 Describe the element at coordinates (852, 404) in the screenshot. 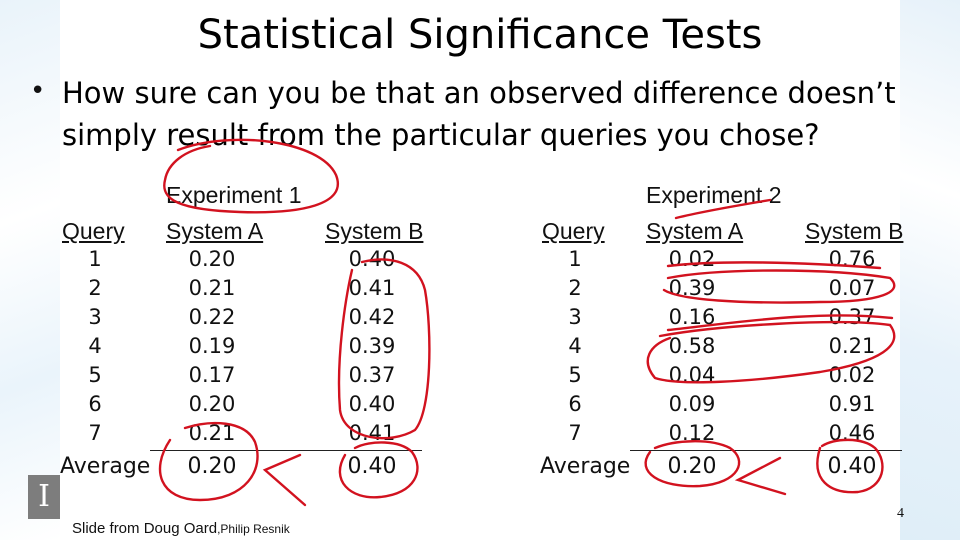

I see `table-cell: 0.91` at that location.